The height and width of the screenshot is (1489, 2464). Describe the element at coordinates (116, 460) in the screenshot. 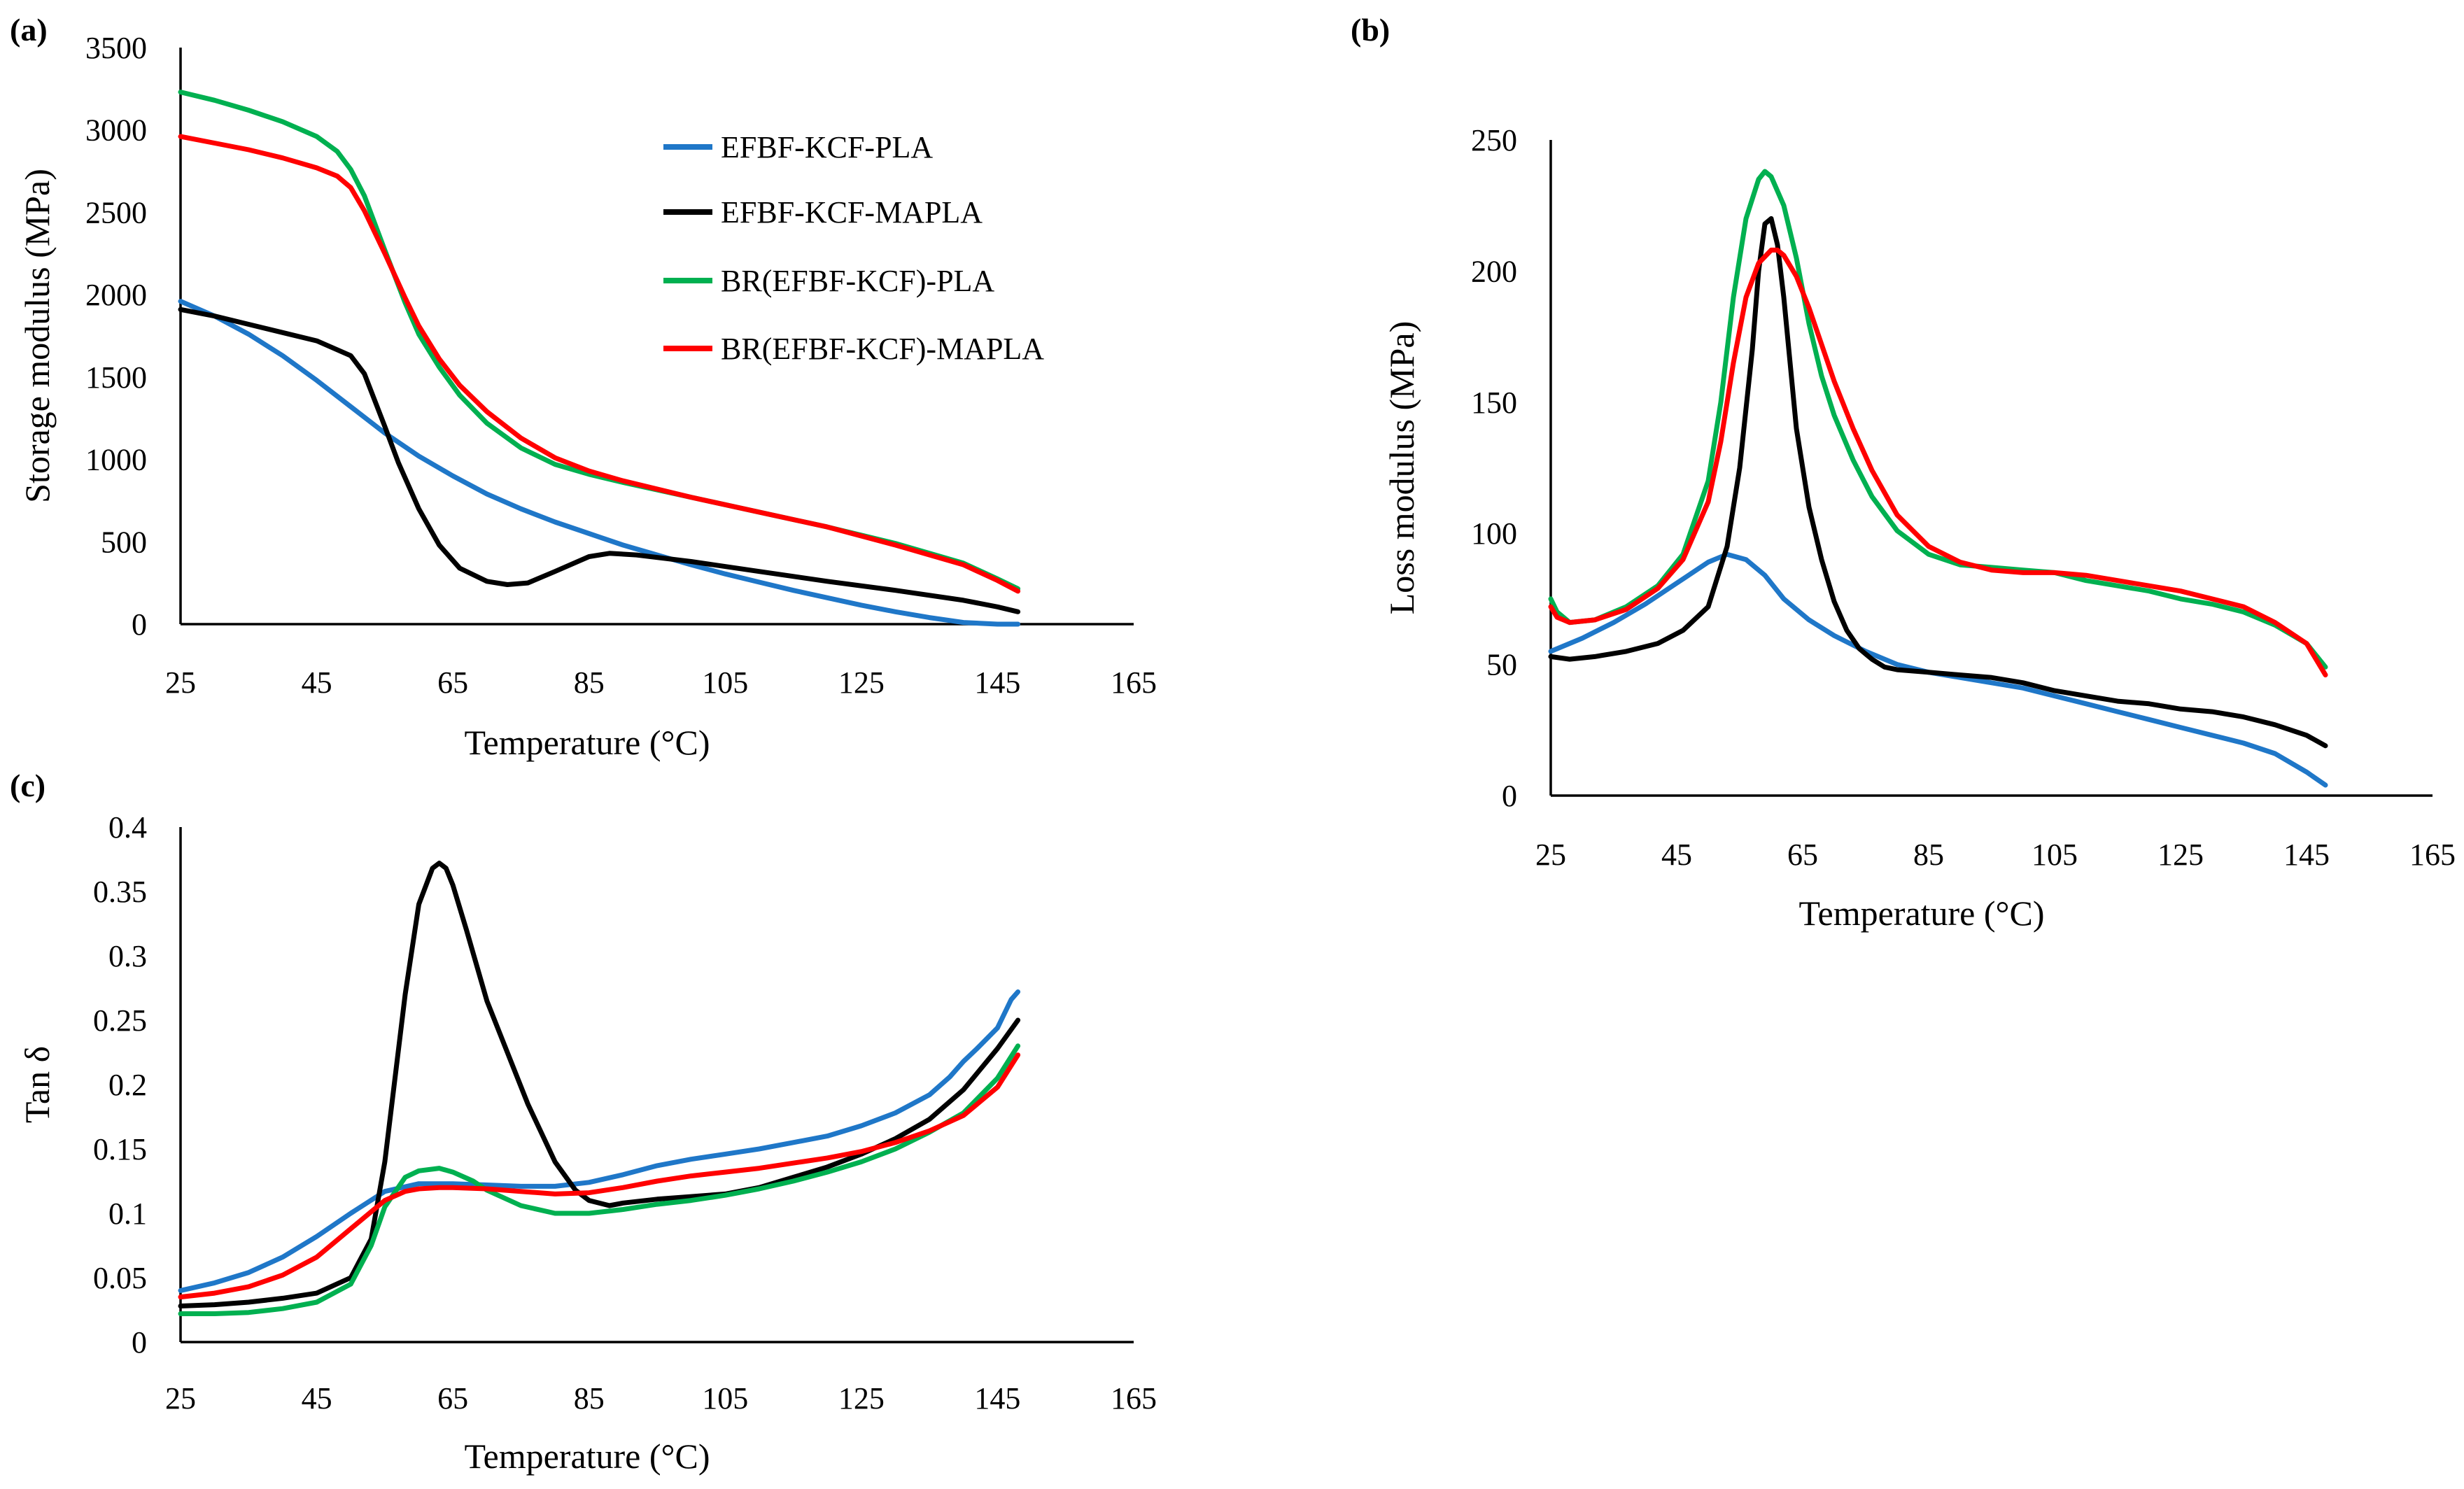

I see `y-tick-label: 1000` at that location.